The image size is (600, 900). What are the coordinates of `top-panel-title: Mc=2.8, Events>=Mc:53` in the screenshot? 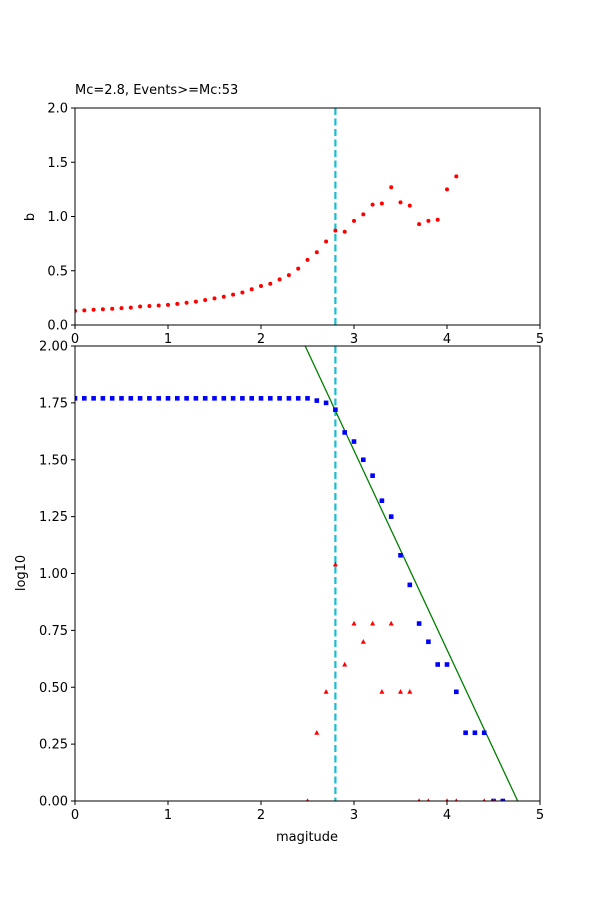 It's located at (156, 90).